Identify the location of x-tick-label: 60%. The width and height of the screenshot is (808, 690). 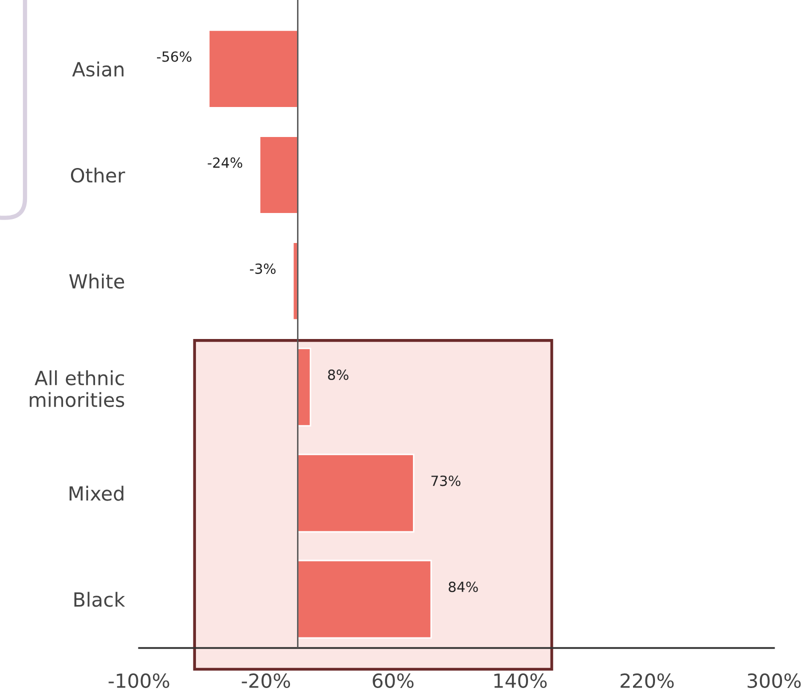
(393, 680).